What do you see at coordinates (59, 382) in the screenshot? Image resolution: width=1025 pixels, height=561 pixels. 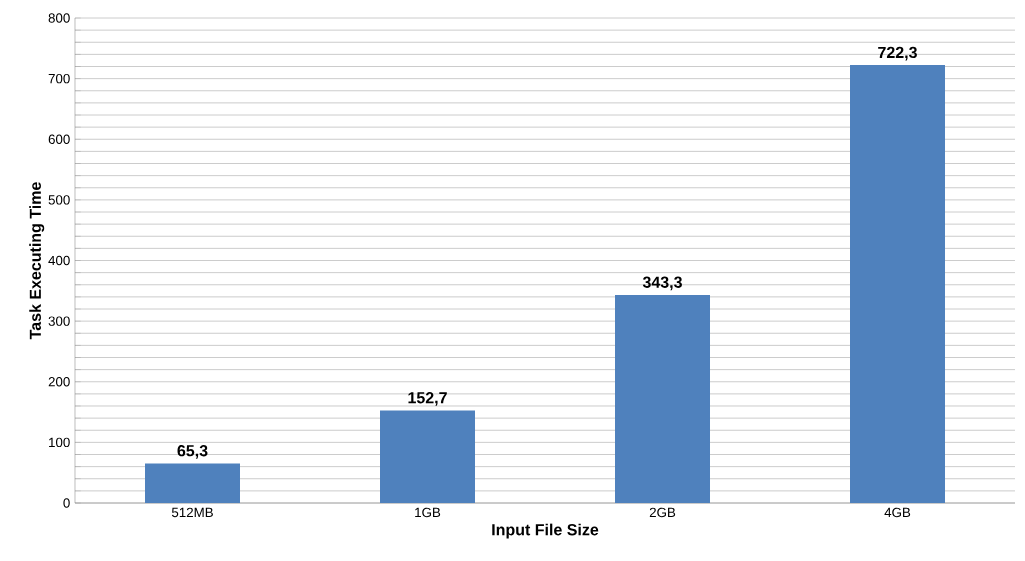 I see `y-tick-label: 200` at bounding box center [59, 382].